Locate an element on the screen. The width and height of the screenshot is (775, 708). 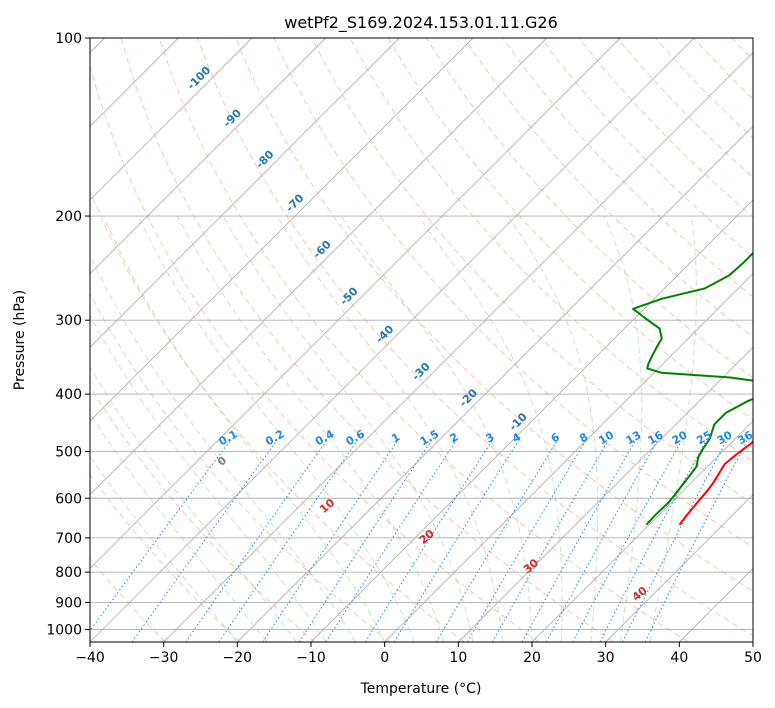
mixing-ratio-label: 2 is located at coordinates (454, 437).